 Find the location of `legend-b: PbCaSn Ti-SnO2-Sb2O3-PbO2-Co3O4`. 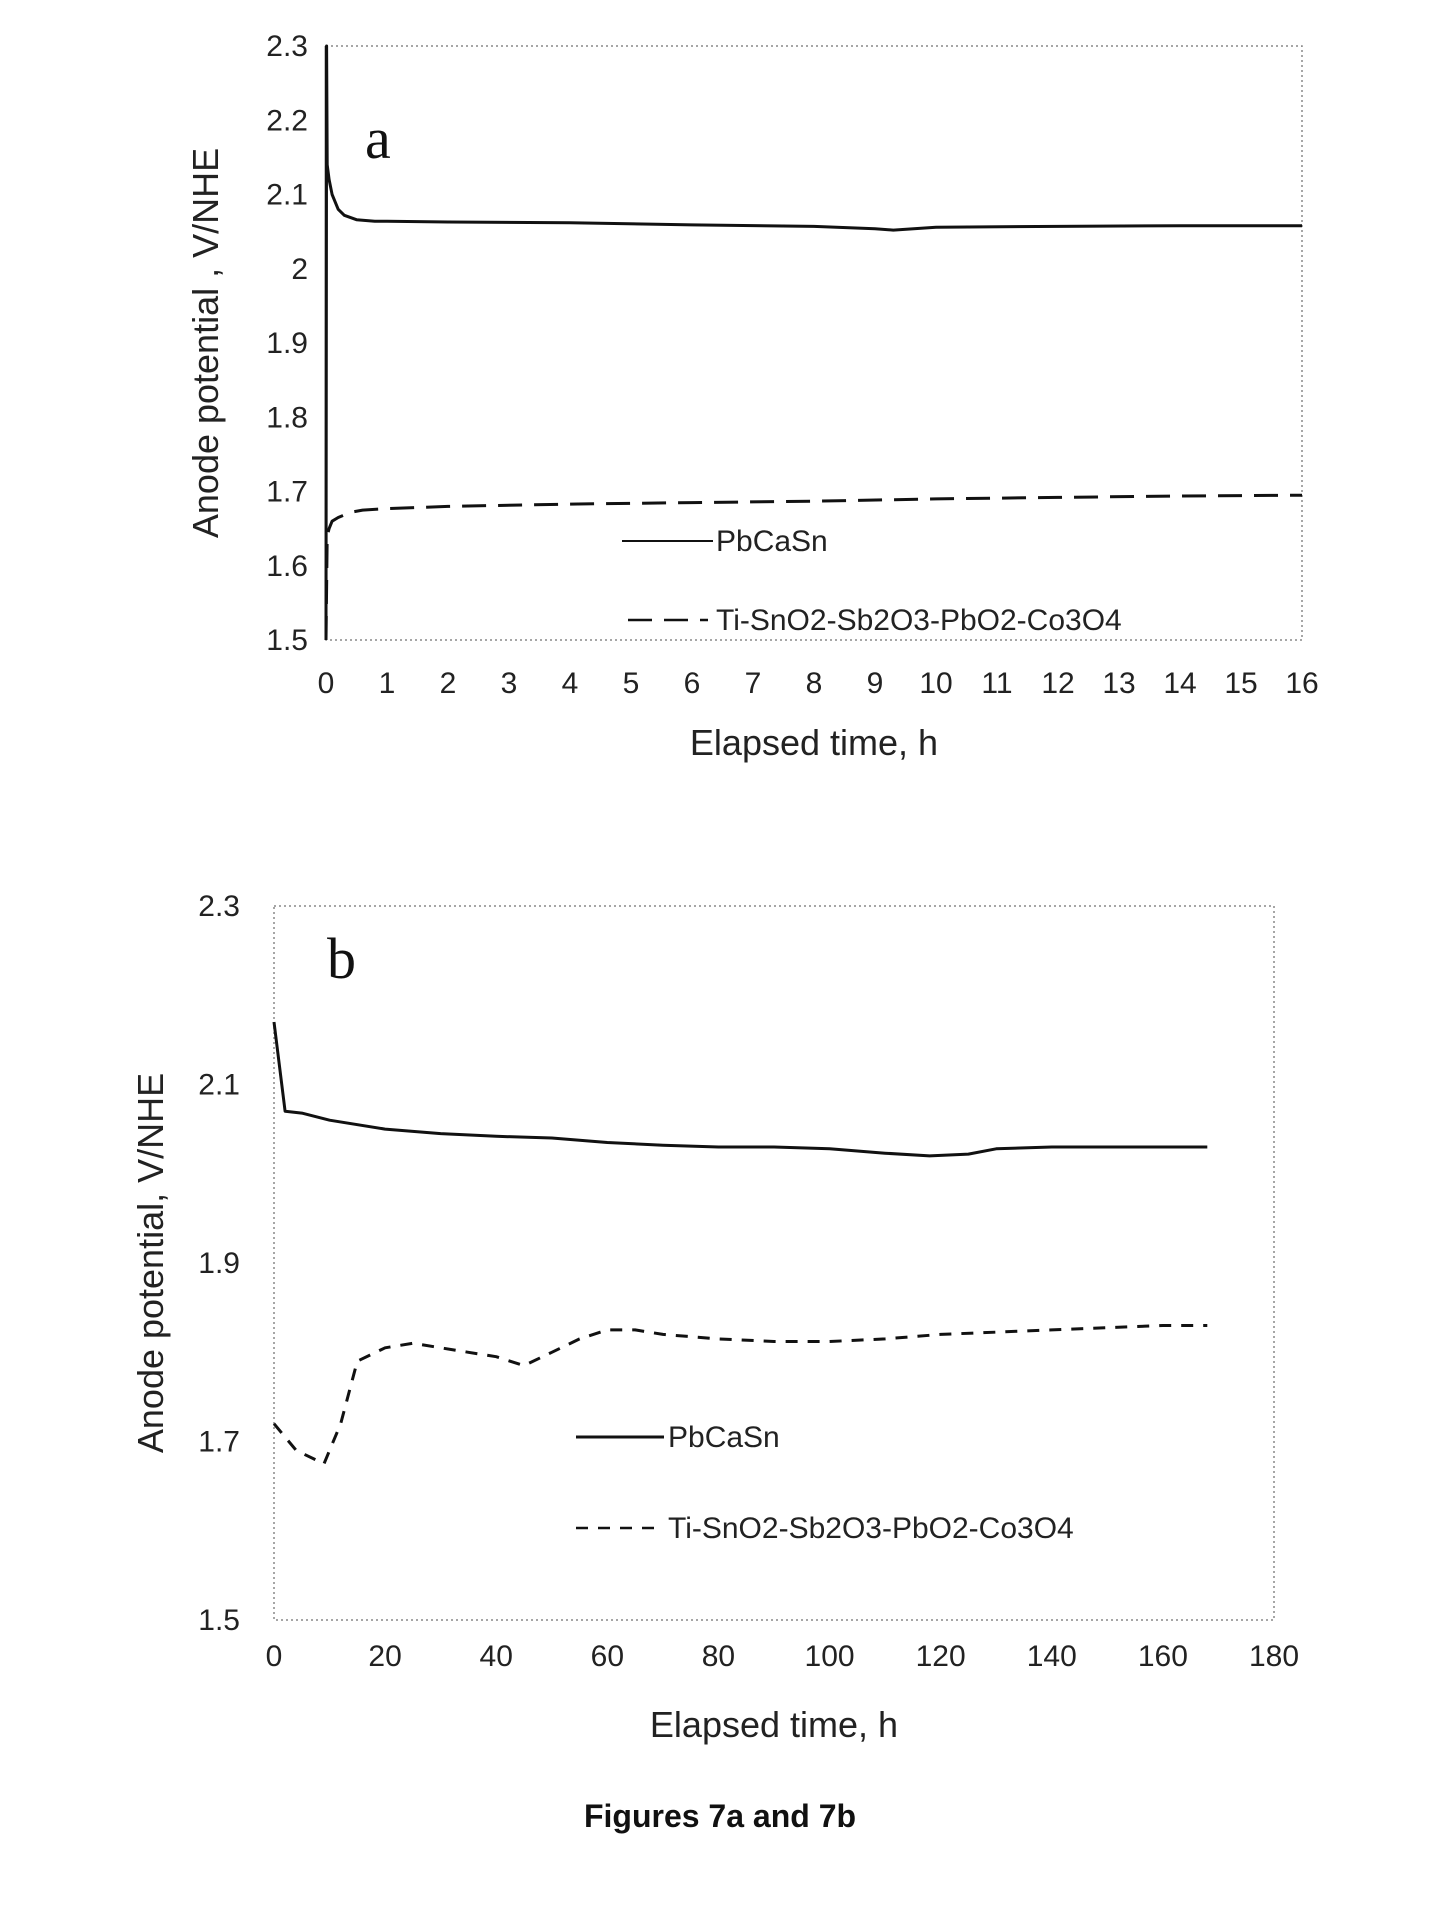

legend-b: PbCaSn Ti-SnO2-Sb2O3-PbO2-Co3O4 is located at coordinates (825, 1483).